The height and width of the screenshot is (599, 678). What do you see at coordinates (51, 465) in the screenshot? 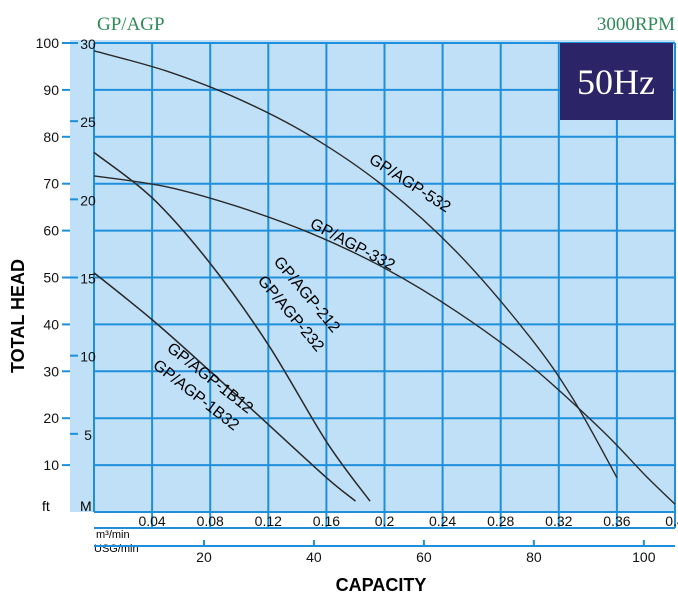
I see `y-tick-label-ft: 10` at bounding box center [51, 465].